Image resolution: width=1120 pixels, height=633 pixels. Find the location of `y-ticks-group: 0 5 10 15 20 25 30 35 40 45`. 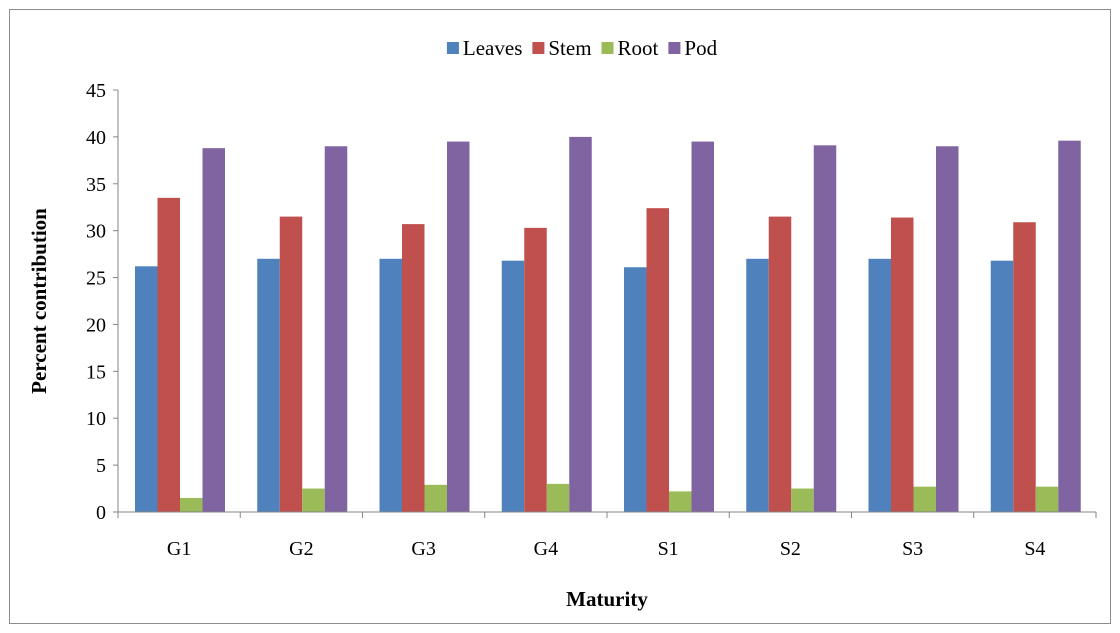

y-ticks-group: 0 5 10 15 20 25 30 35 40 45 is located at coordinates (102, 302).